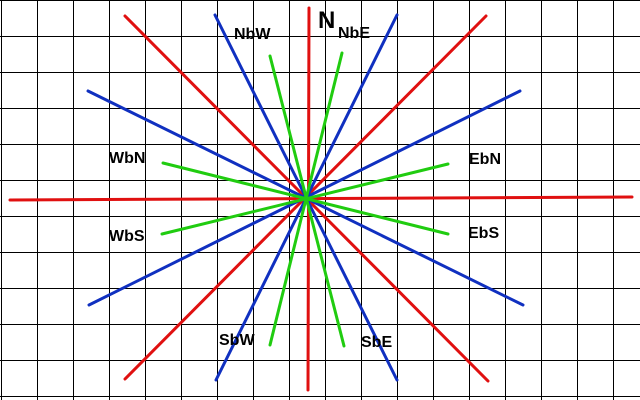  Describe the element at coordinates (485, 159) in the screenshot. I see `label-ebn: EbN` at that location.